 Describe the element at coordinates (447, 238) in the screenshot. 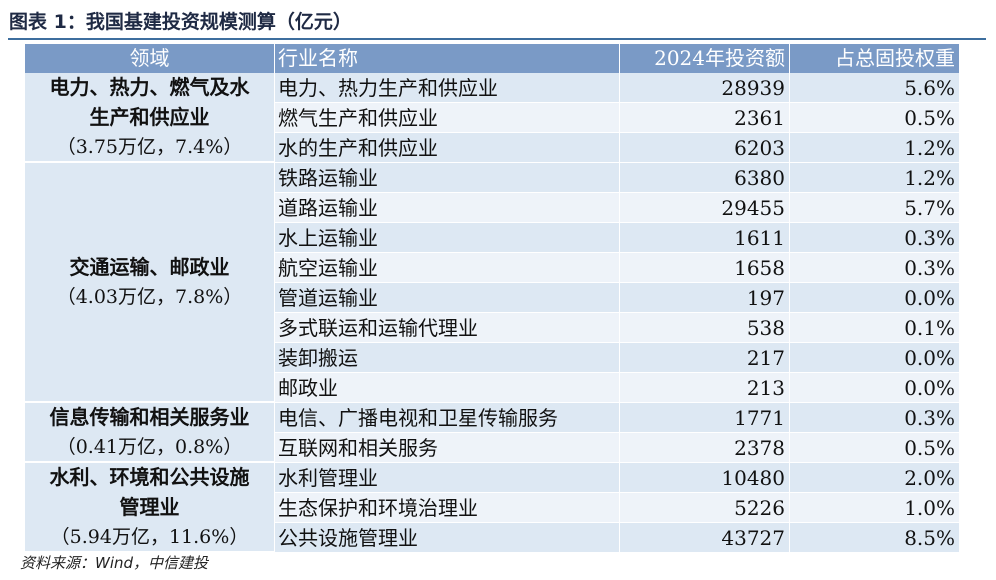

I see `industry-name: 水上运输业` at that location.